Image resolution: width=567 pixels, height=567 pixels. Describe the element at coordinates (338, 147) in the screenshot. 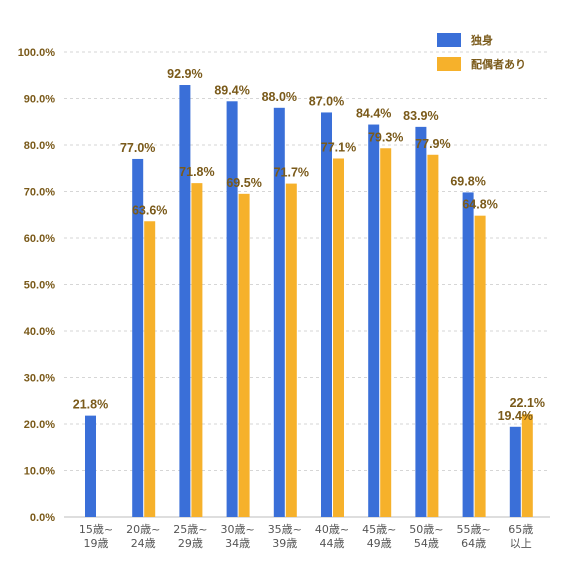

I see `data-label: 77.1%` at that location.